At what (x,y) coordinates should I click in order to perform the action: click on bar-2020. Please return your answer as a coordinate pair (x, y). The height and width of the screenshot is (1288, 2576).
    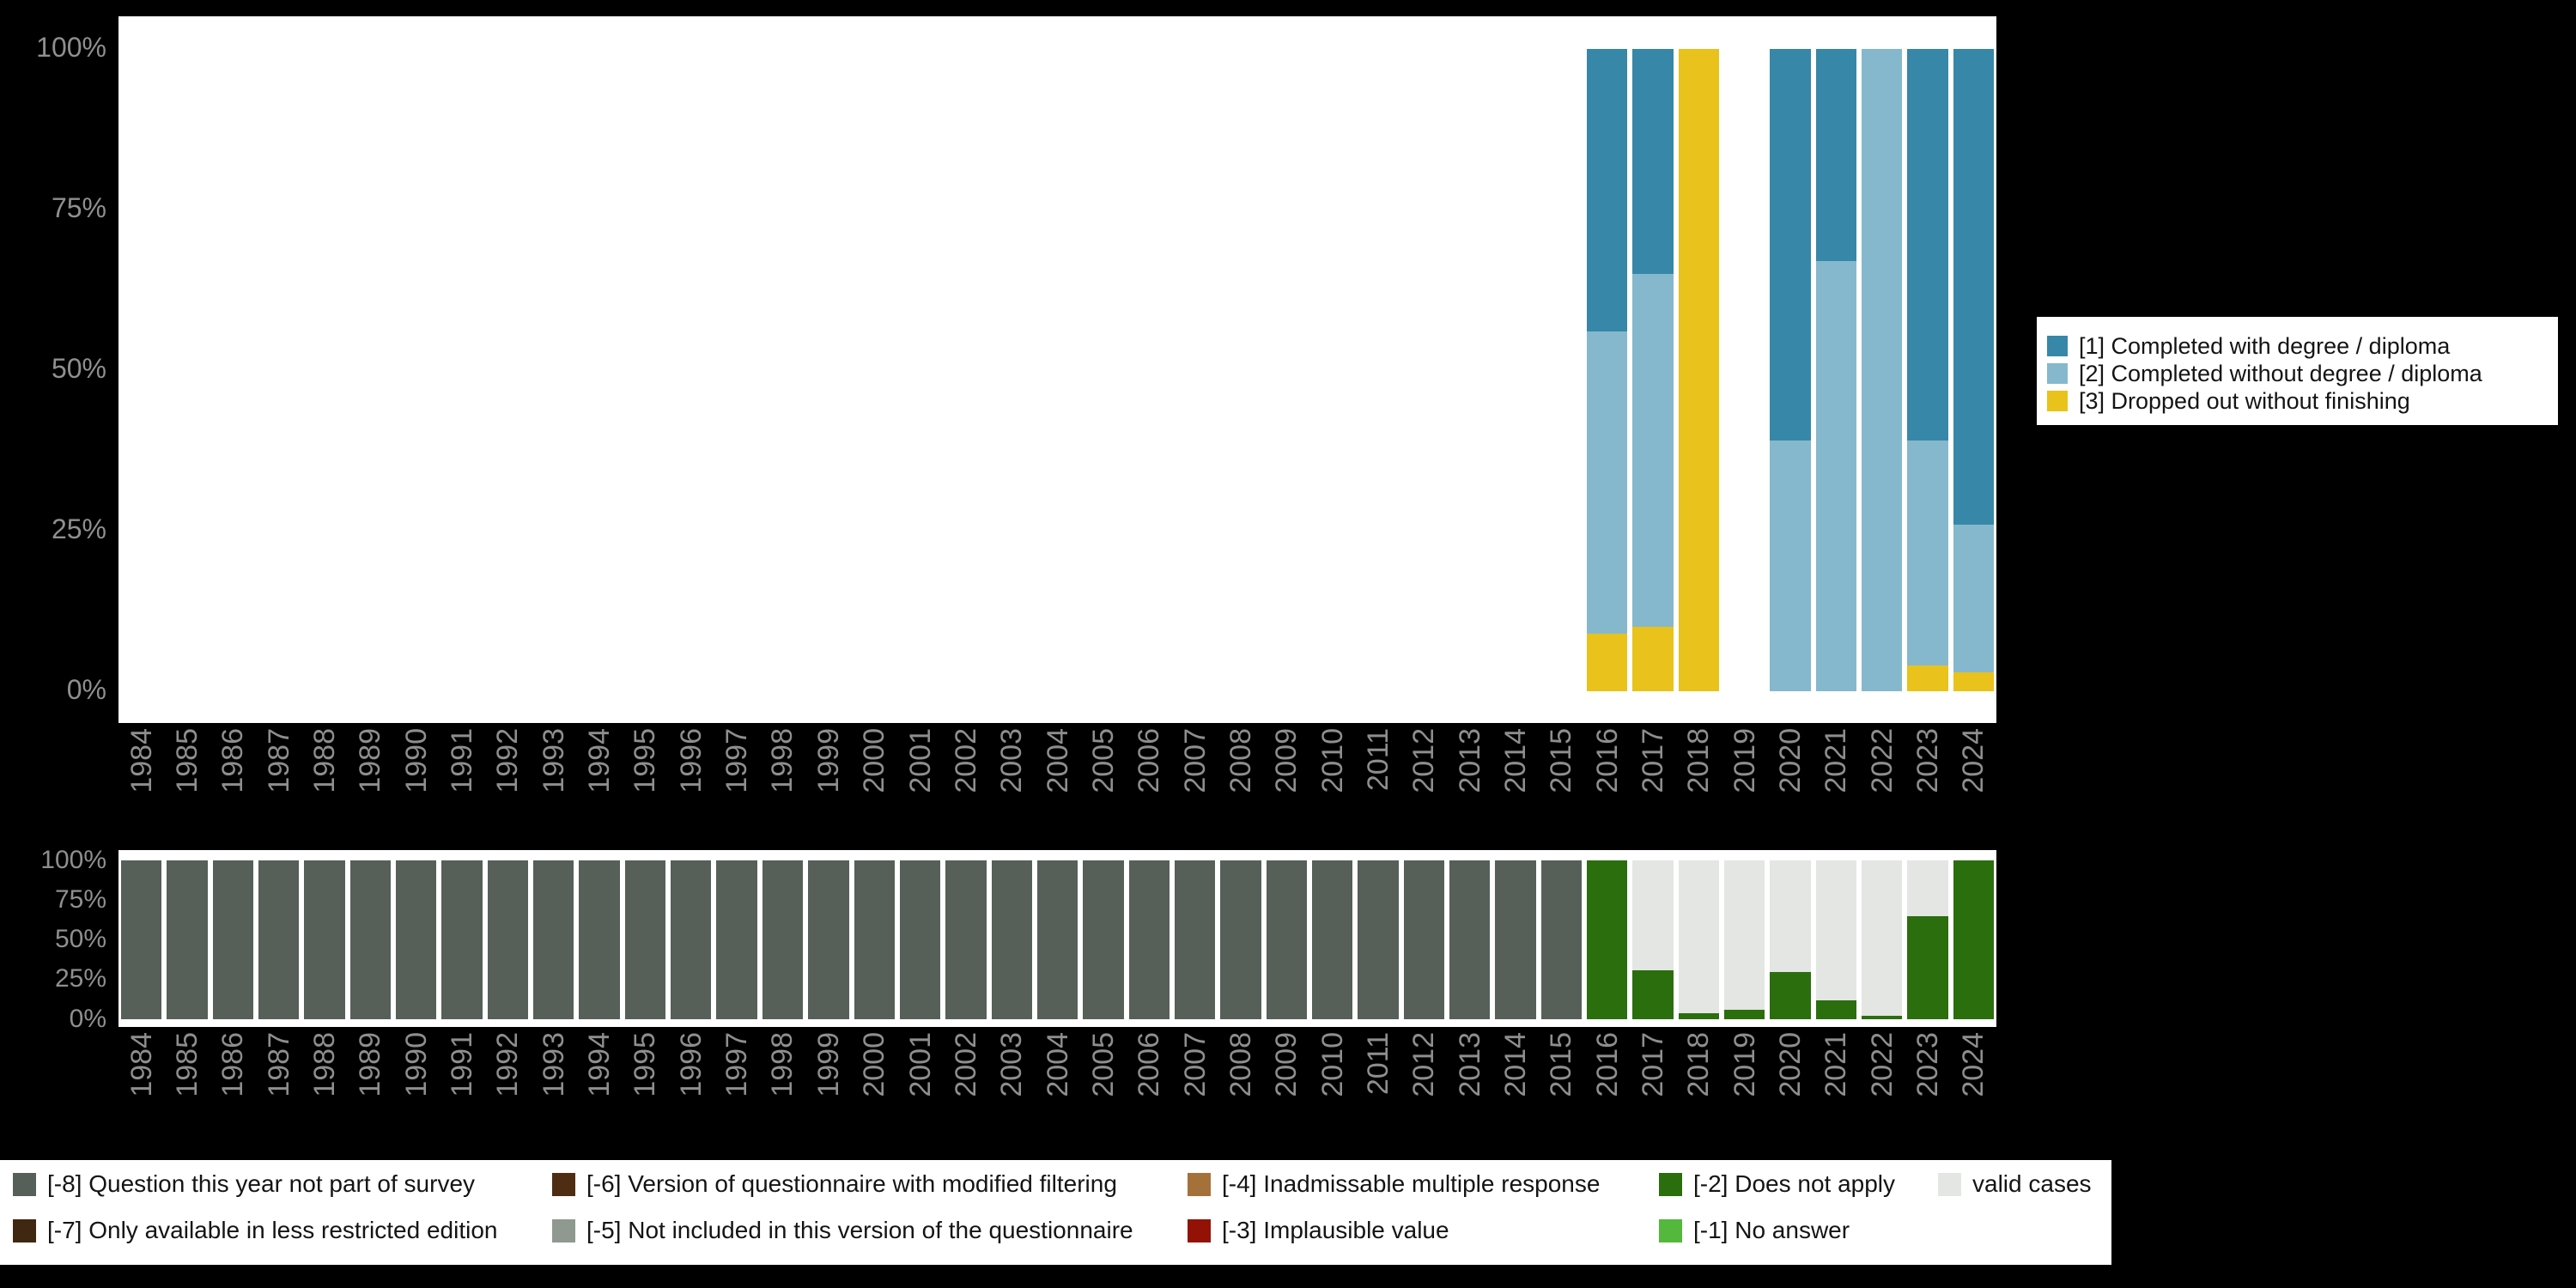
    Looking at the image, I should click on (1791, 370).